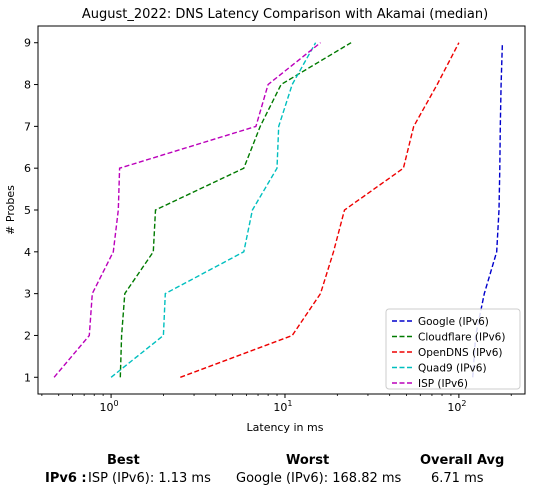 The image size is (541, 496). I want to click on x-axis-label: Latency in ms, so click(285, 427).